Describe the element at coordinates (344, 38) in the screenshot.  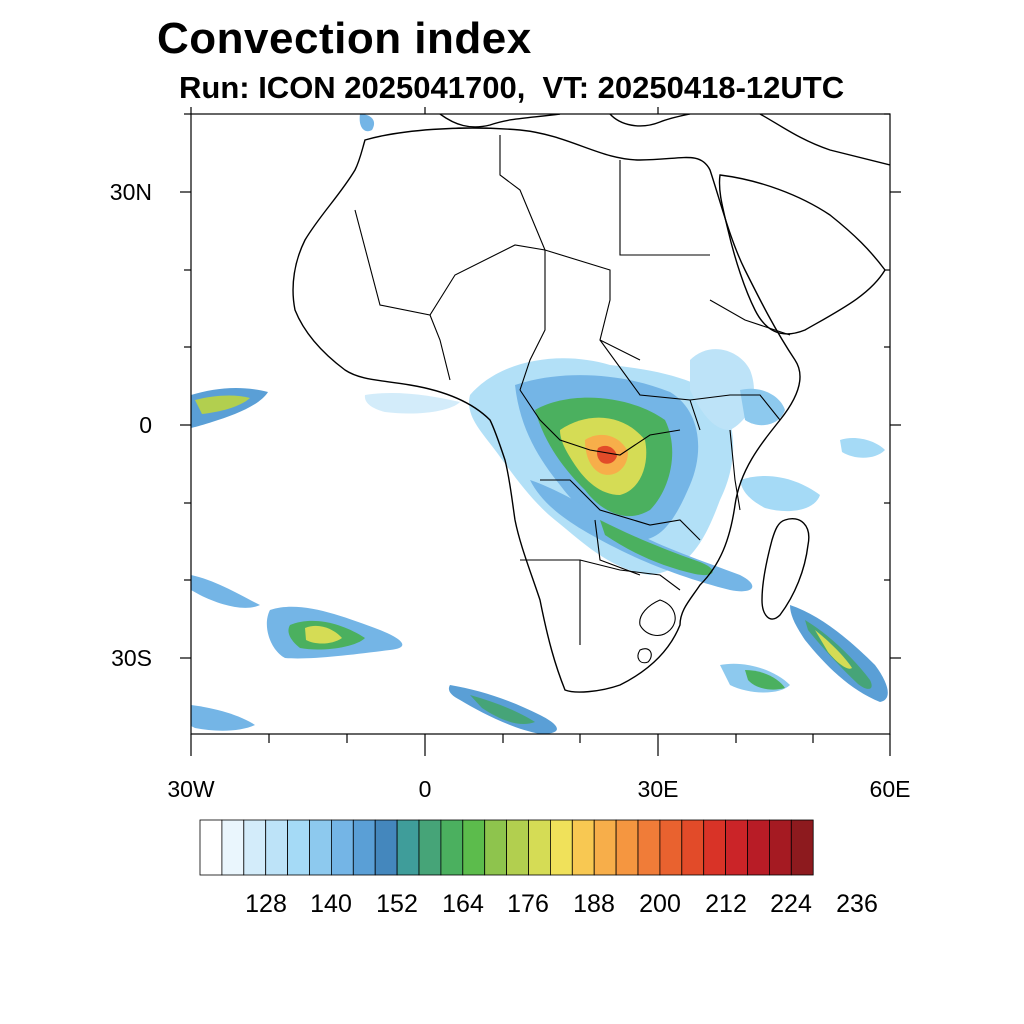
I see `map-title: Convection index` at that location.